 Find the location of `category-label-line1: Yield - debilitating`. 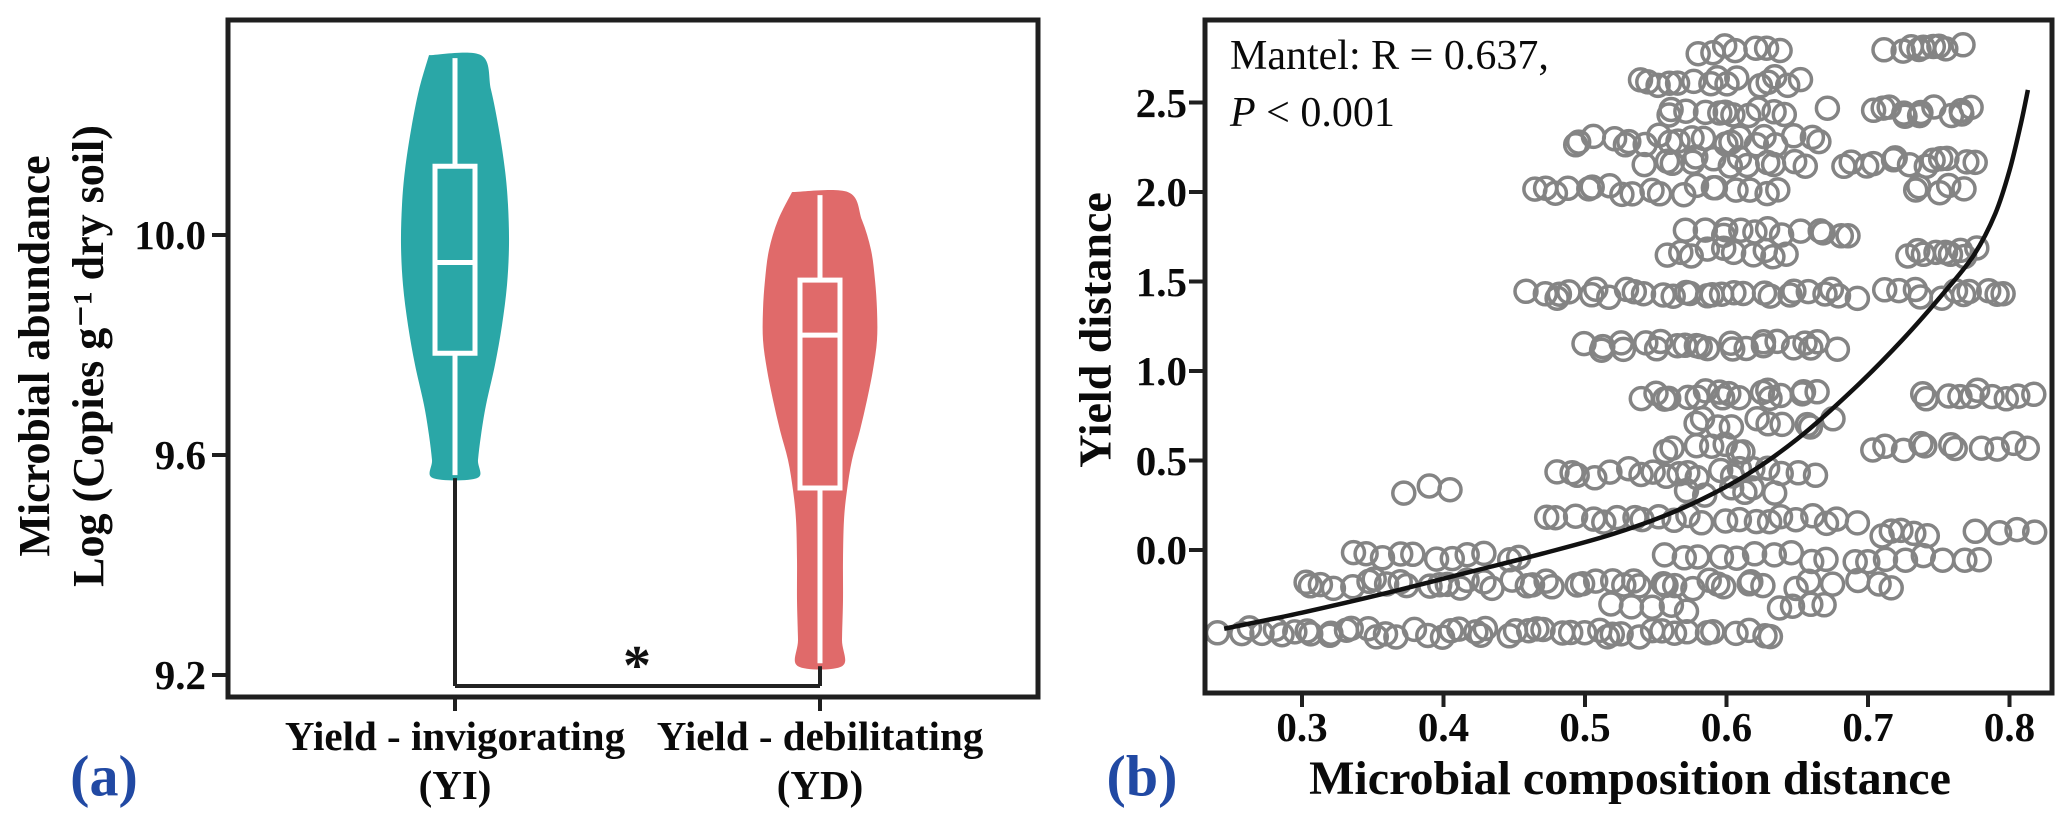

category-label-line1: Yield - debilitating is located at coordinates (820, 736).